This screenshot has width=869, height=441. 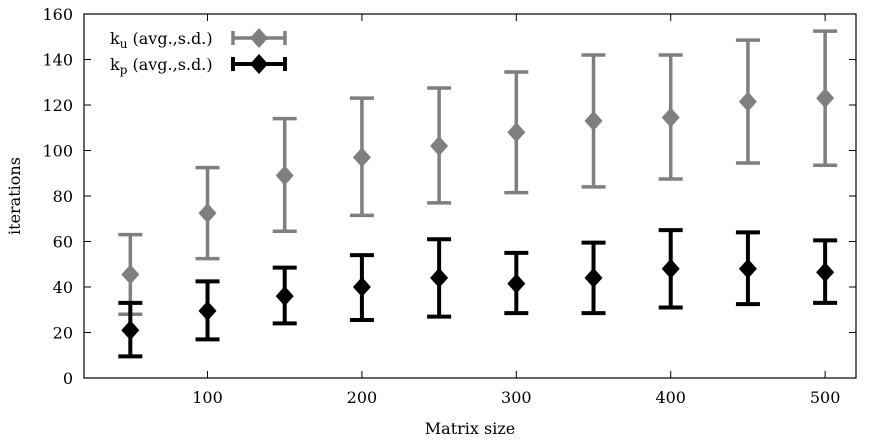 I want to click on y-tick-label: 160, so click(x=57, y=14).